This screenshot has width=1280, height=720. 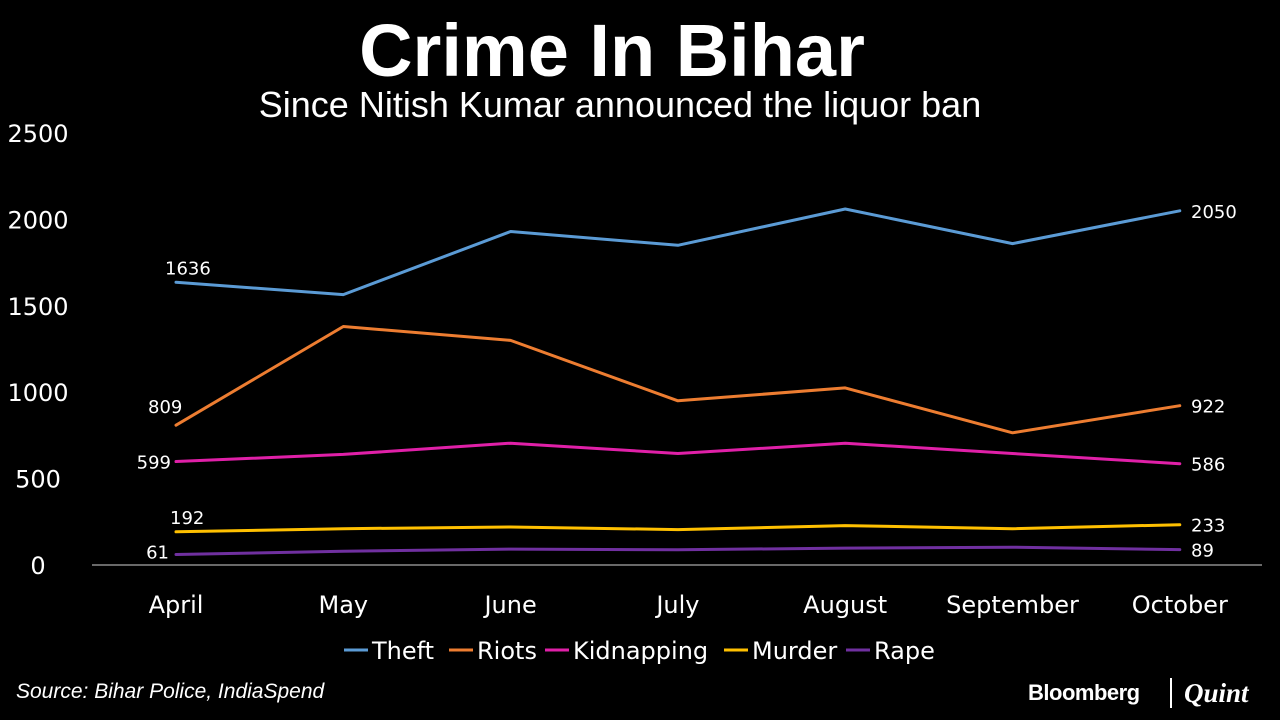 I want to click on quint-logo: Quint, so click(x=1216, y=693).